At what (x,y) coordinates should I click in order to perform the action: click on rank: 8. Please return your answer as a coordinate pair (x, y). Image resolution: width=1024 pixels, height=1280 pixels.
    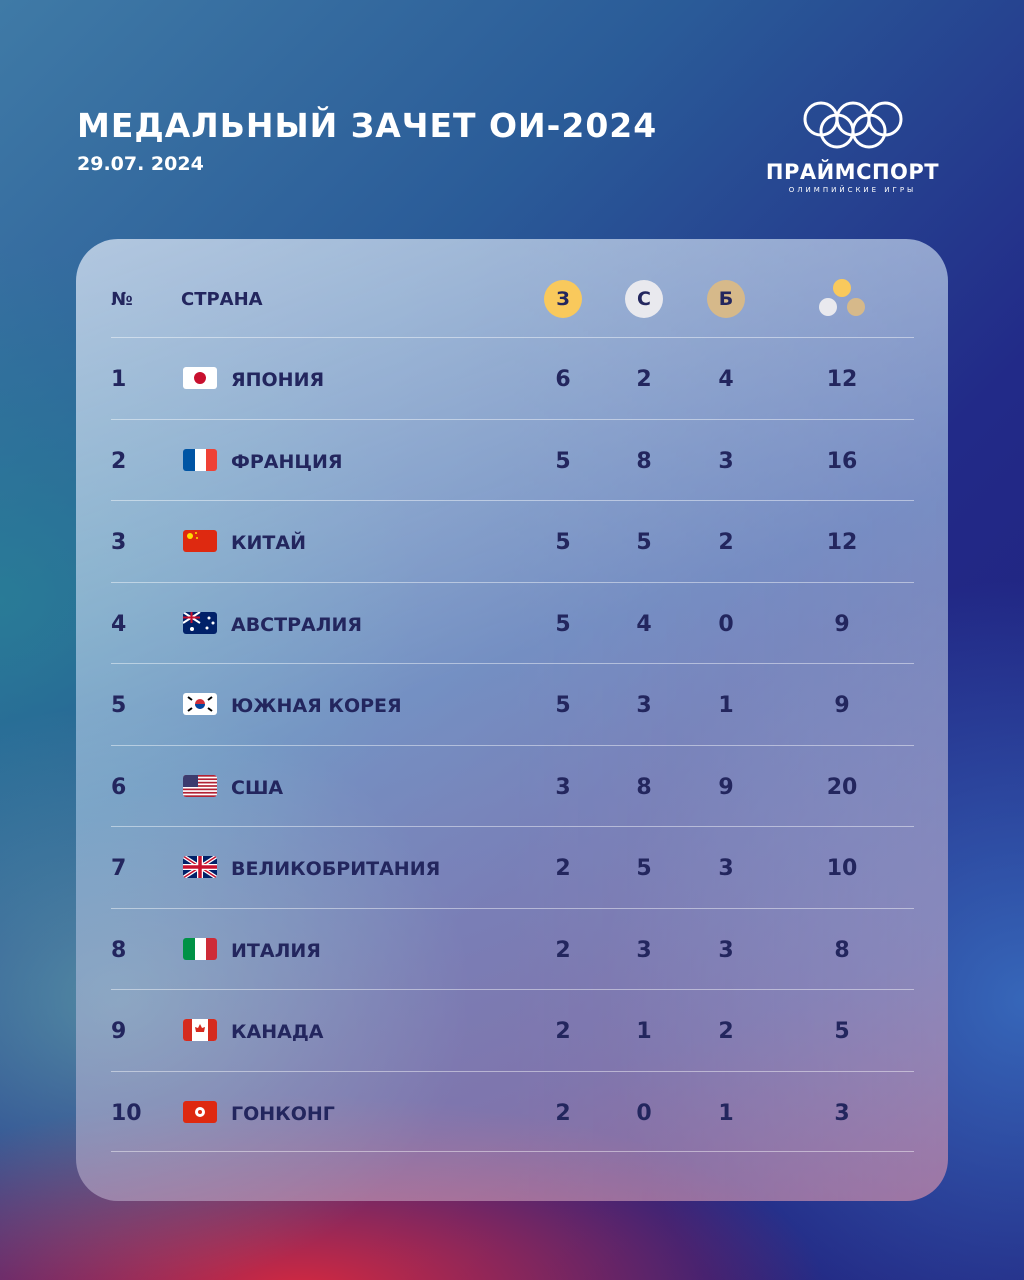
    Looking at the image, I should click on (119, 950).